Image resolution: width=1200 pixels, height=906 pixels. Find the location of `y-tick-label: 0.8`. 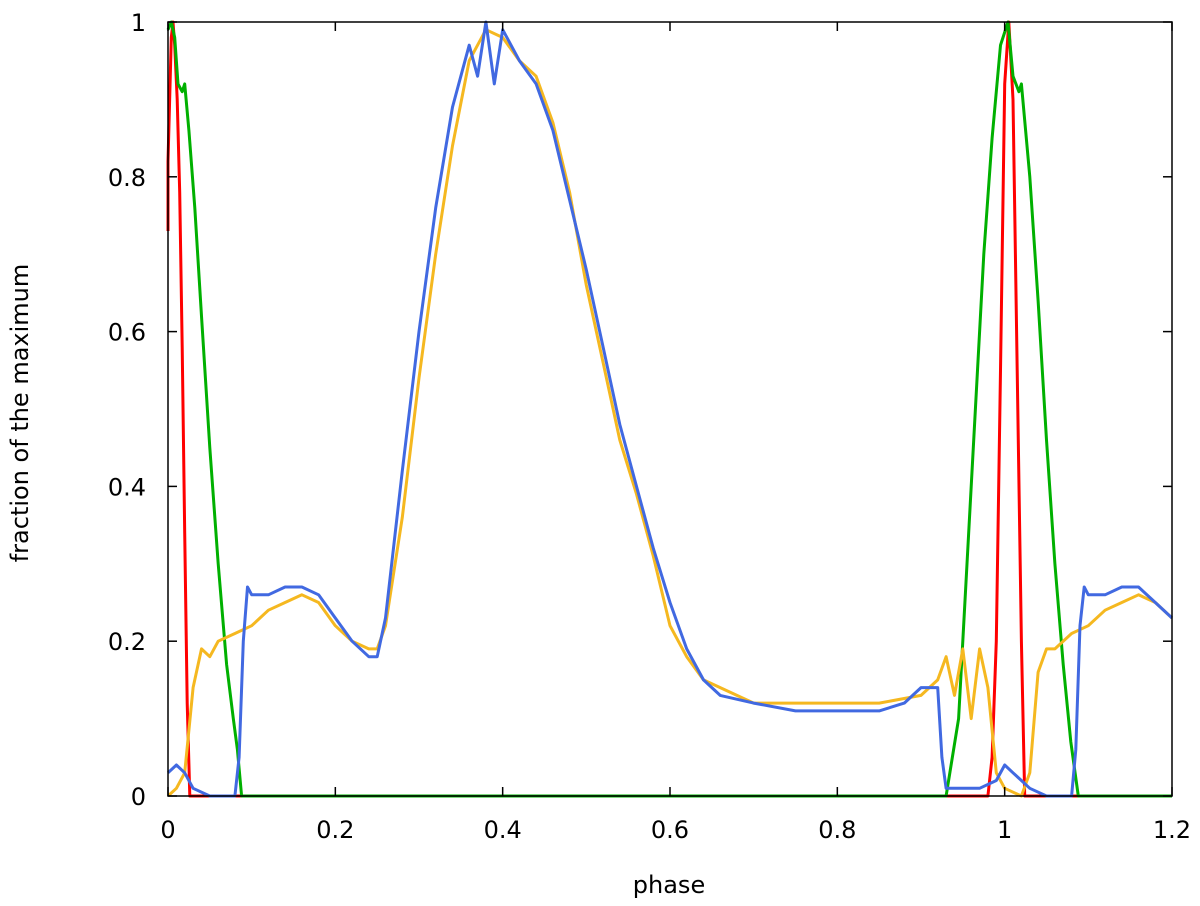

y-tick-label: 0.8 is located at coordinates (127, 178).